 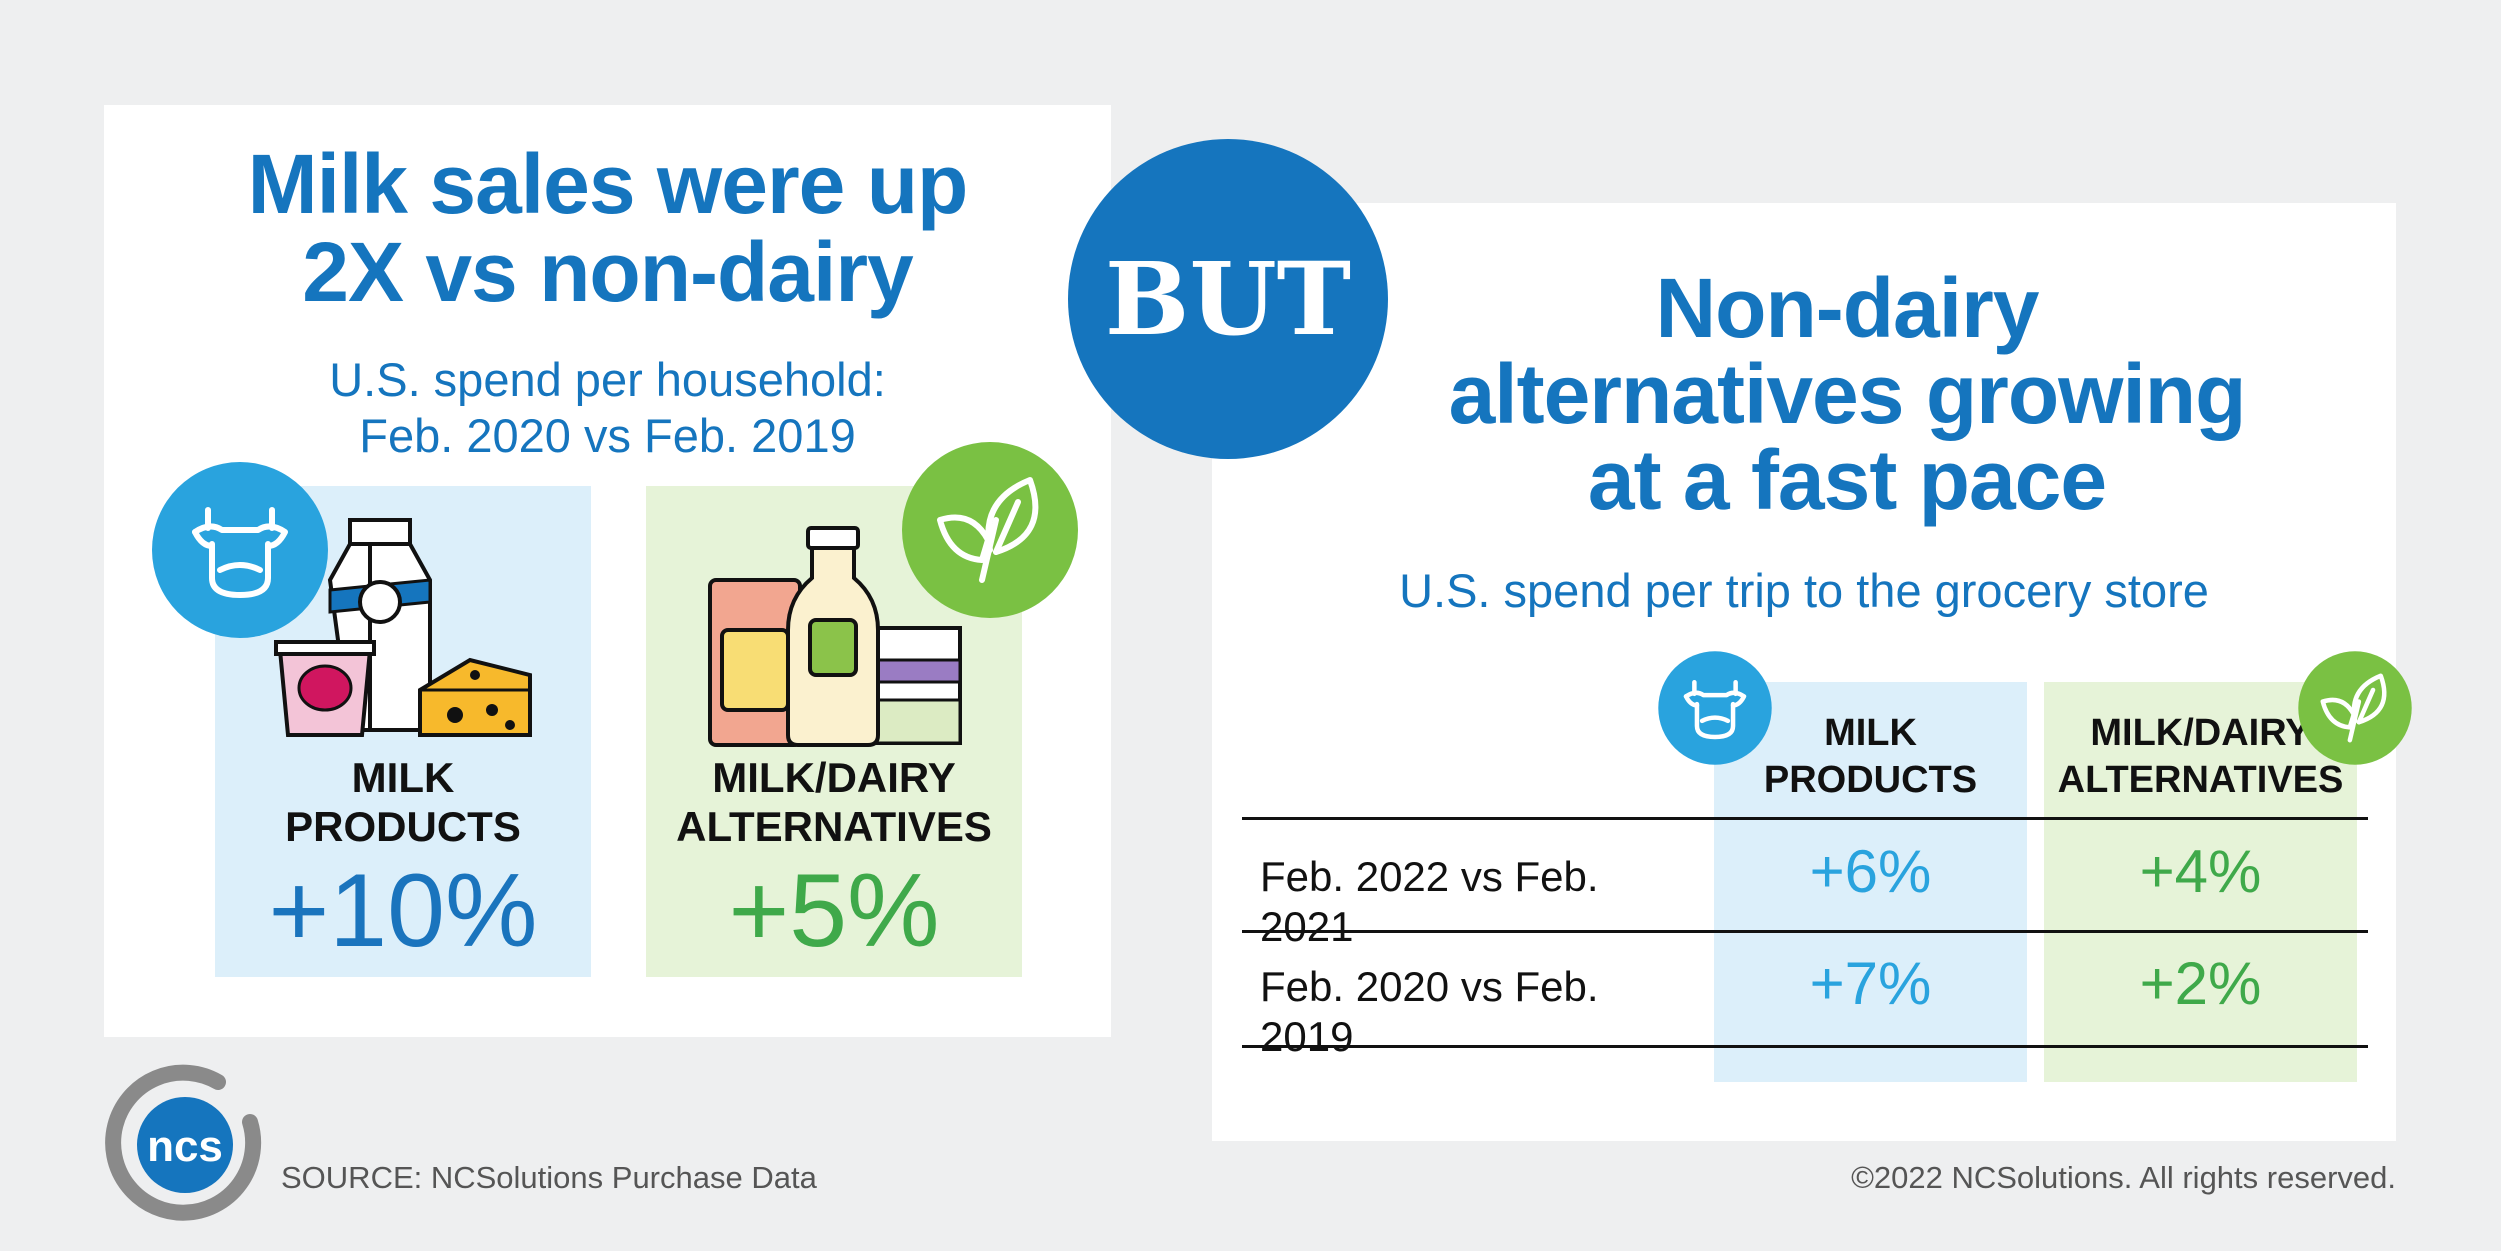 I want to click on table-header-alt-line-2: ALTERNATIVES, so click(x=2200, y=780).